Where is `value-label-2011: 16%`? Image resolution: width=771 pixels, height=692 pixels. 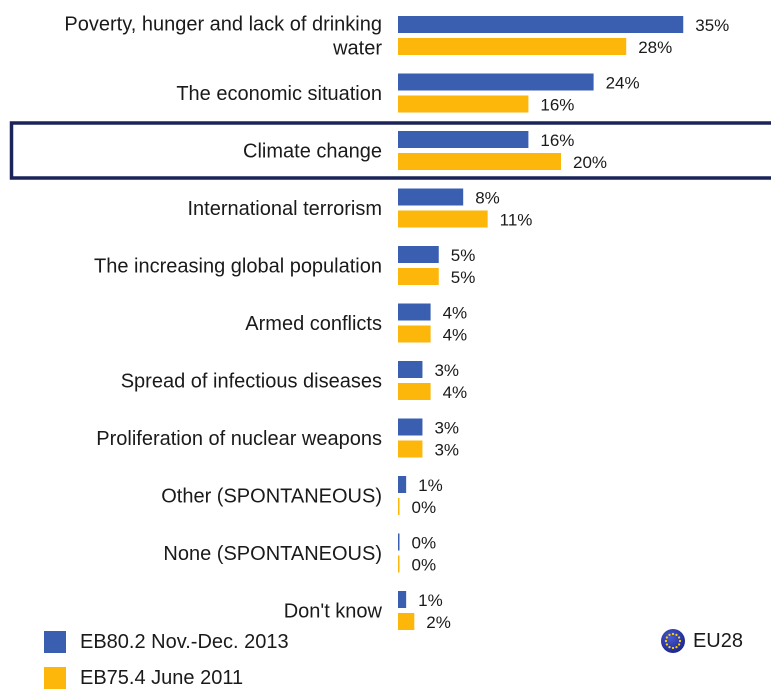 value-label-2011: 16% is located at coordinates (557, 105).